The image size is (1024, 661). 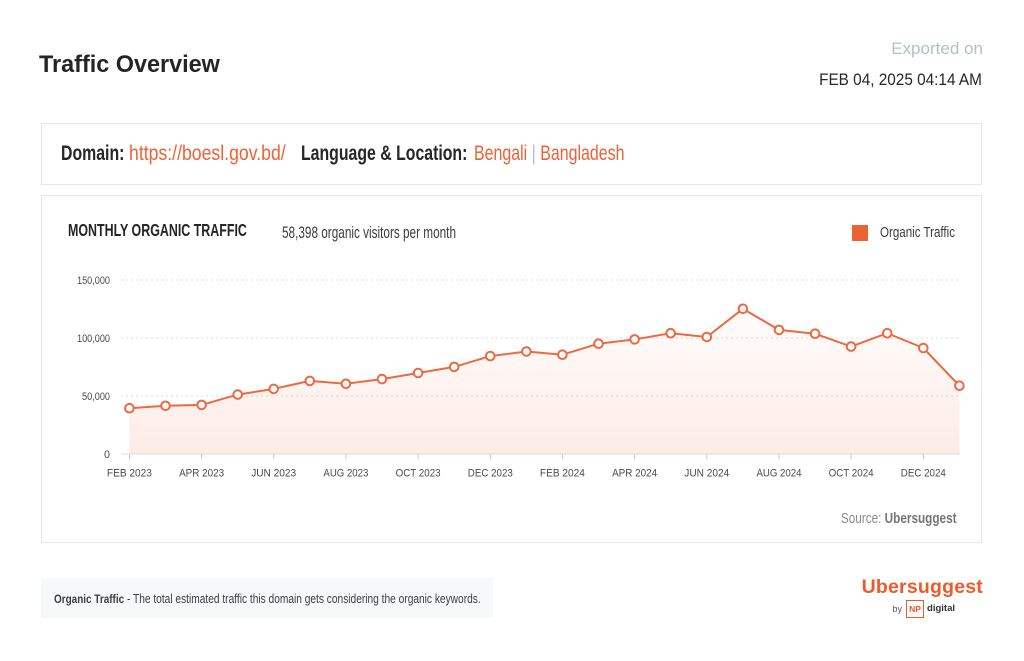 What do you see at coordinates (129, 474) in the screenshot?
I see `svg-text: FEB 2023` at bounding box center [129, 474].